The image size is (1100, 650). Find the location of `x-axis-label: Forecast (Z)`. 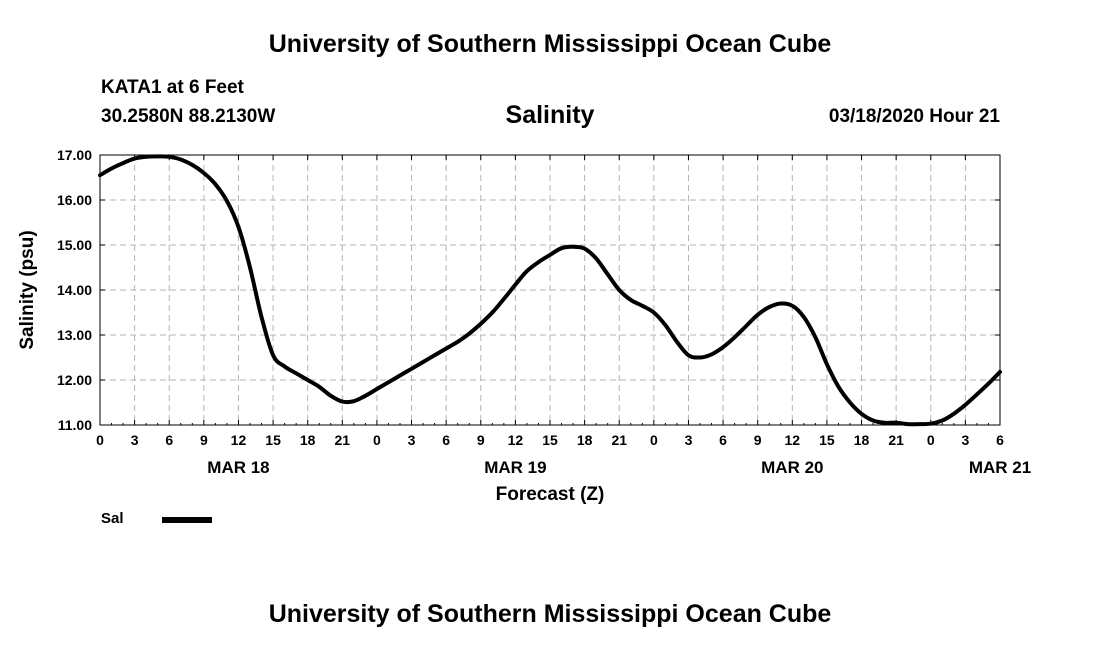

x-axis-label: Forecast (Z) is located at coordinates (550, 494).